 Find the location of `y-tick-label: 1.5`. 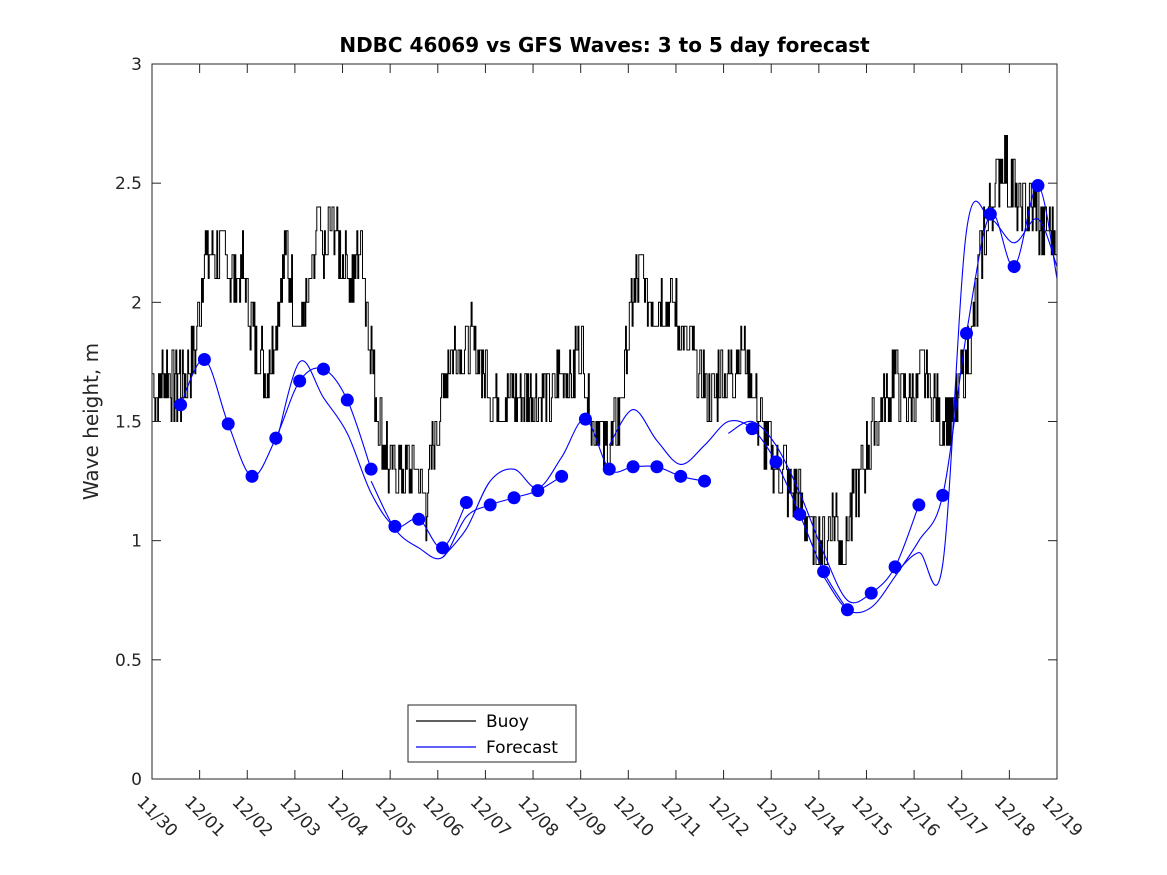

y-tick-label: 1.5 is located at coordinates (128, 423).